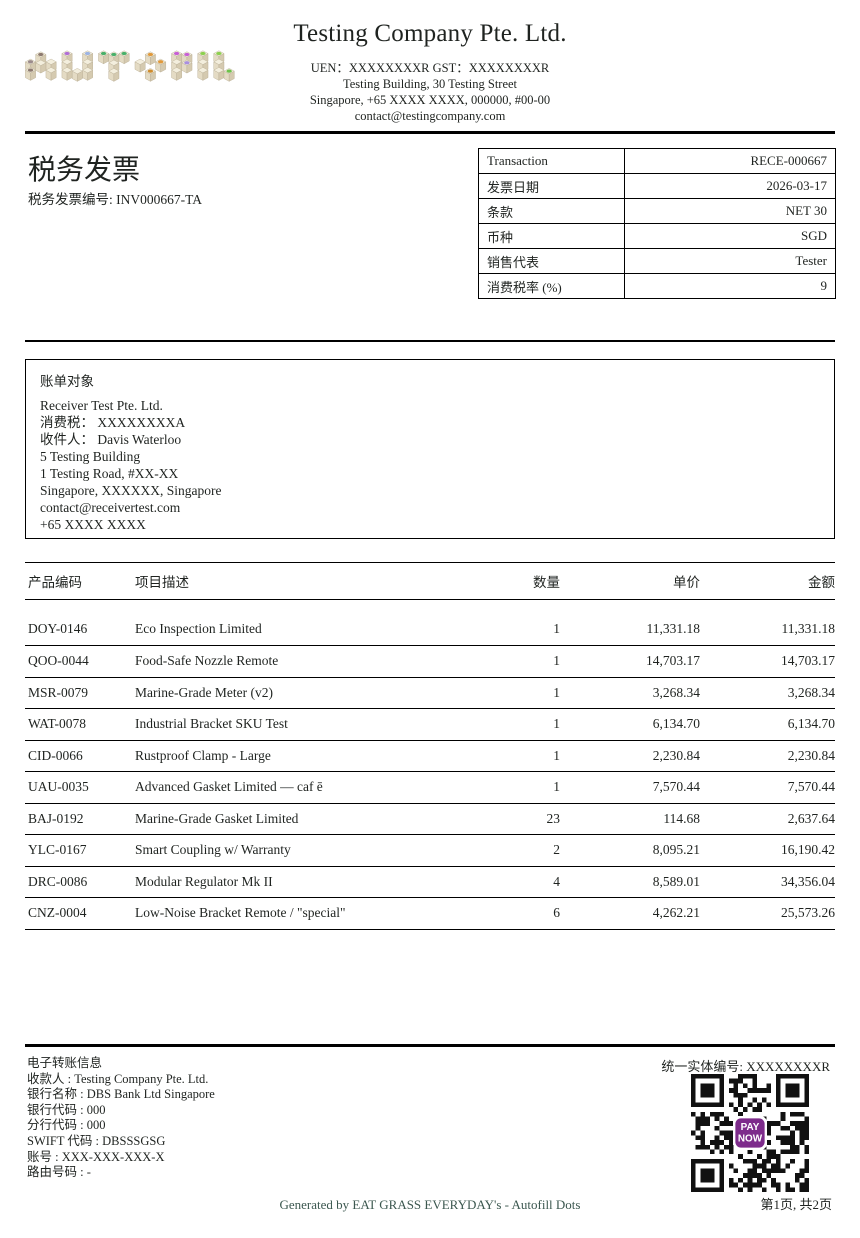  I want to click on info-label: 消费税率 (%), so click(551, 286).